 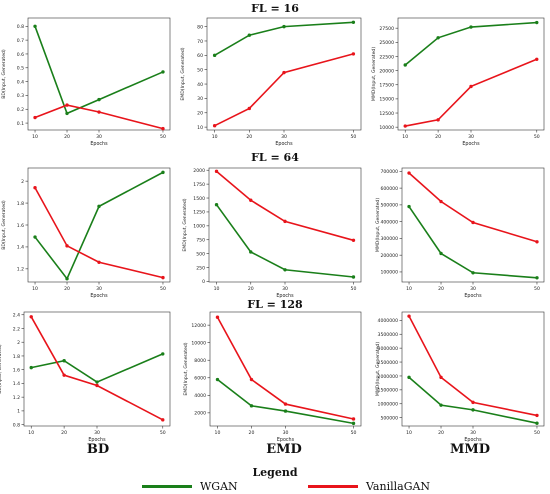 I want to click on y-tick-label: 3000000, so click(x=388, y=349).